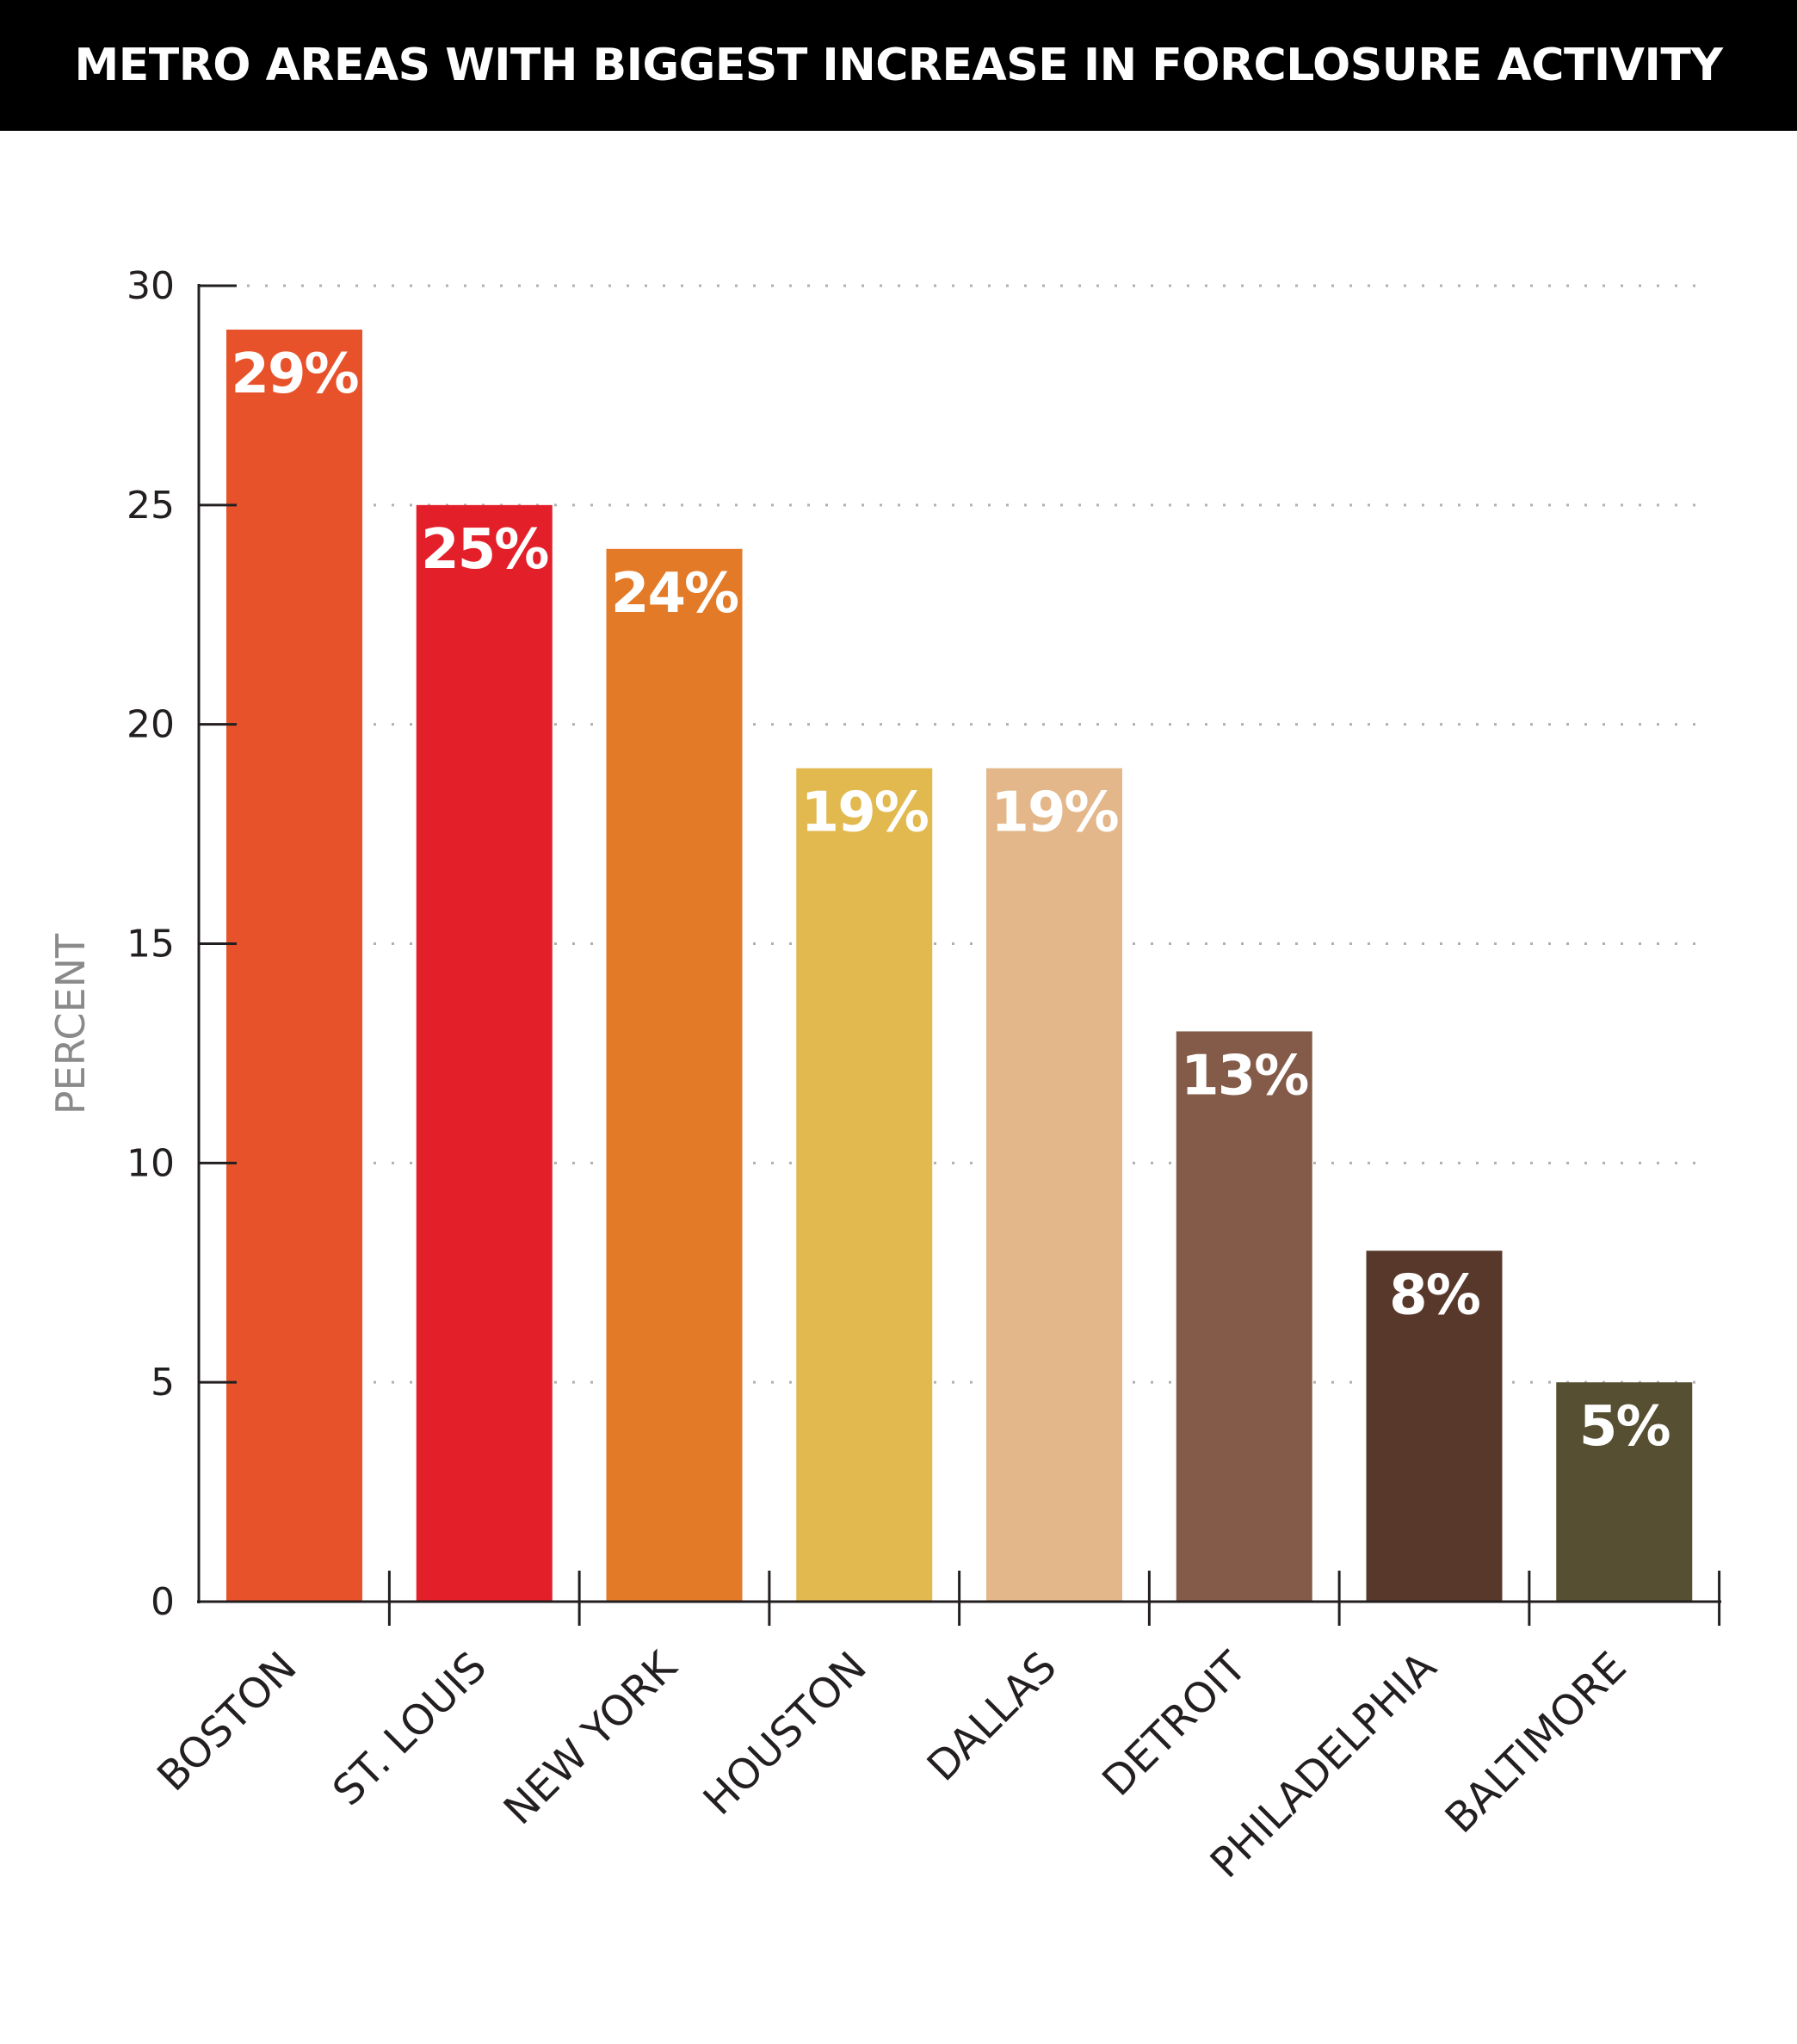 This screenshot has height=2044, width=1797. I want to click on x-category-label: NEW YORK, so click(591, 1738).